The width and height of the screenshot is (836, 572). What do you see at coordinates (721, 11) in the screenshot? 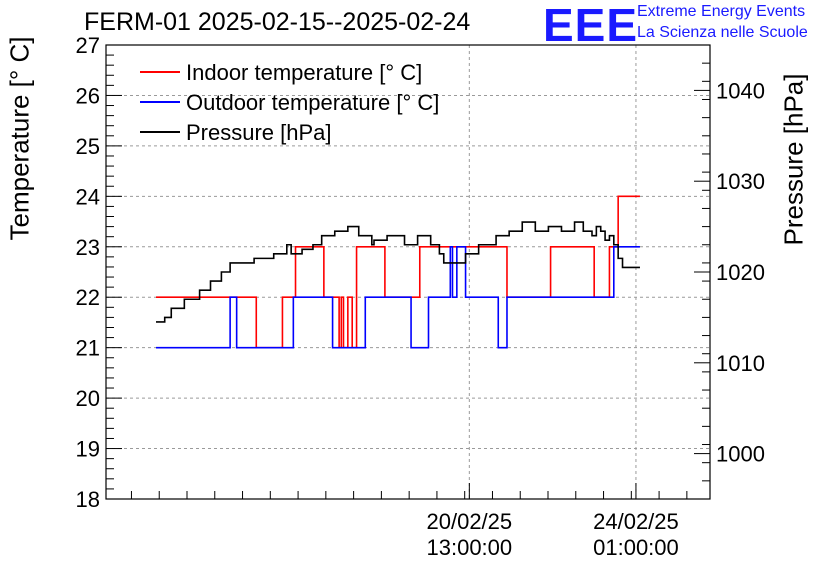
I see `logo-caption-line1: Extreme Energy Events` at bounding box center [721, 11].